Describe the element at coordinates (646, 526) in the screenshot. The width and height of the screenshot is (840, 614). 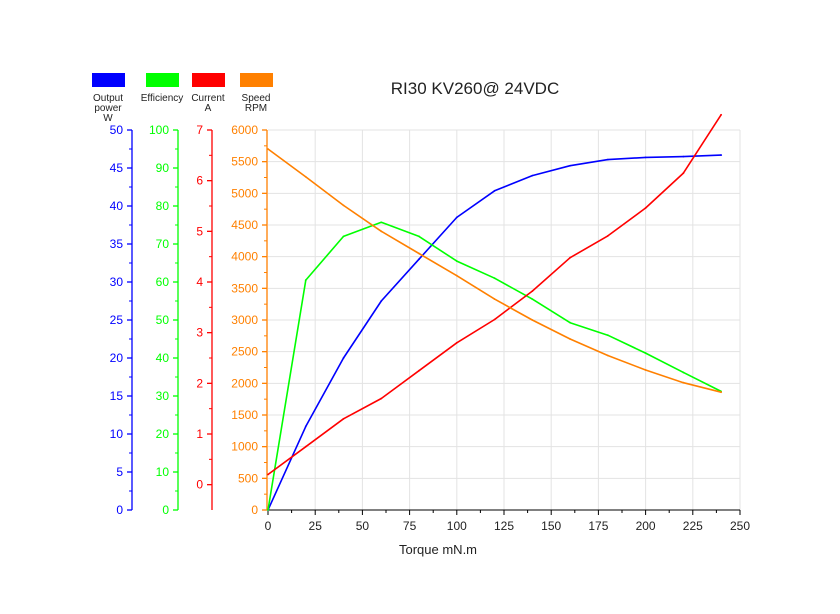
I see `x-tick-label: 200` at that location.